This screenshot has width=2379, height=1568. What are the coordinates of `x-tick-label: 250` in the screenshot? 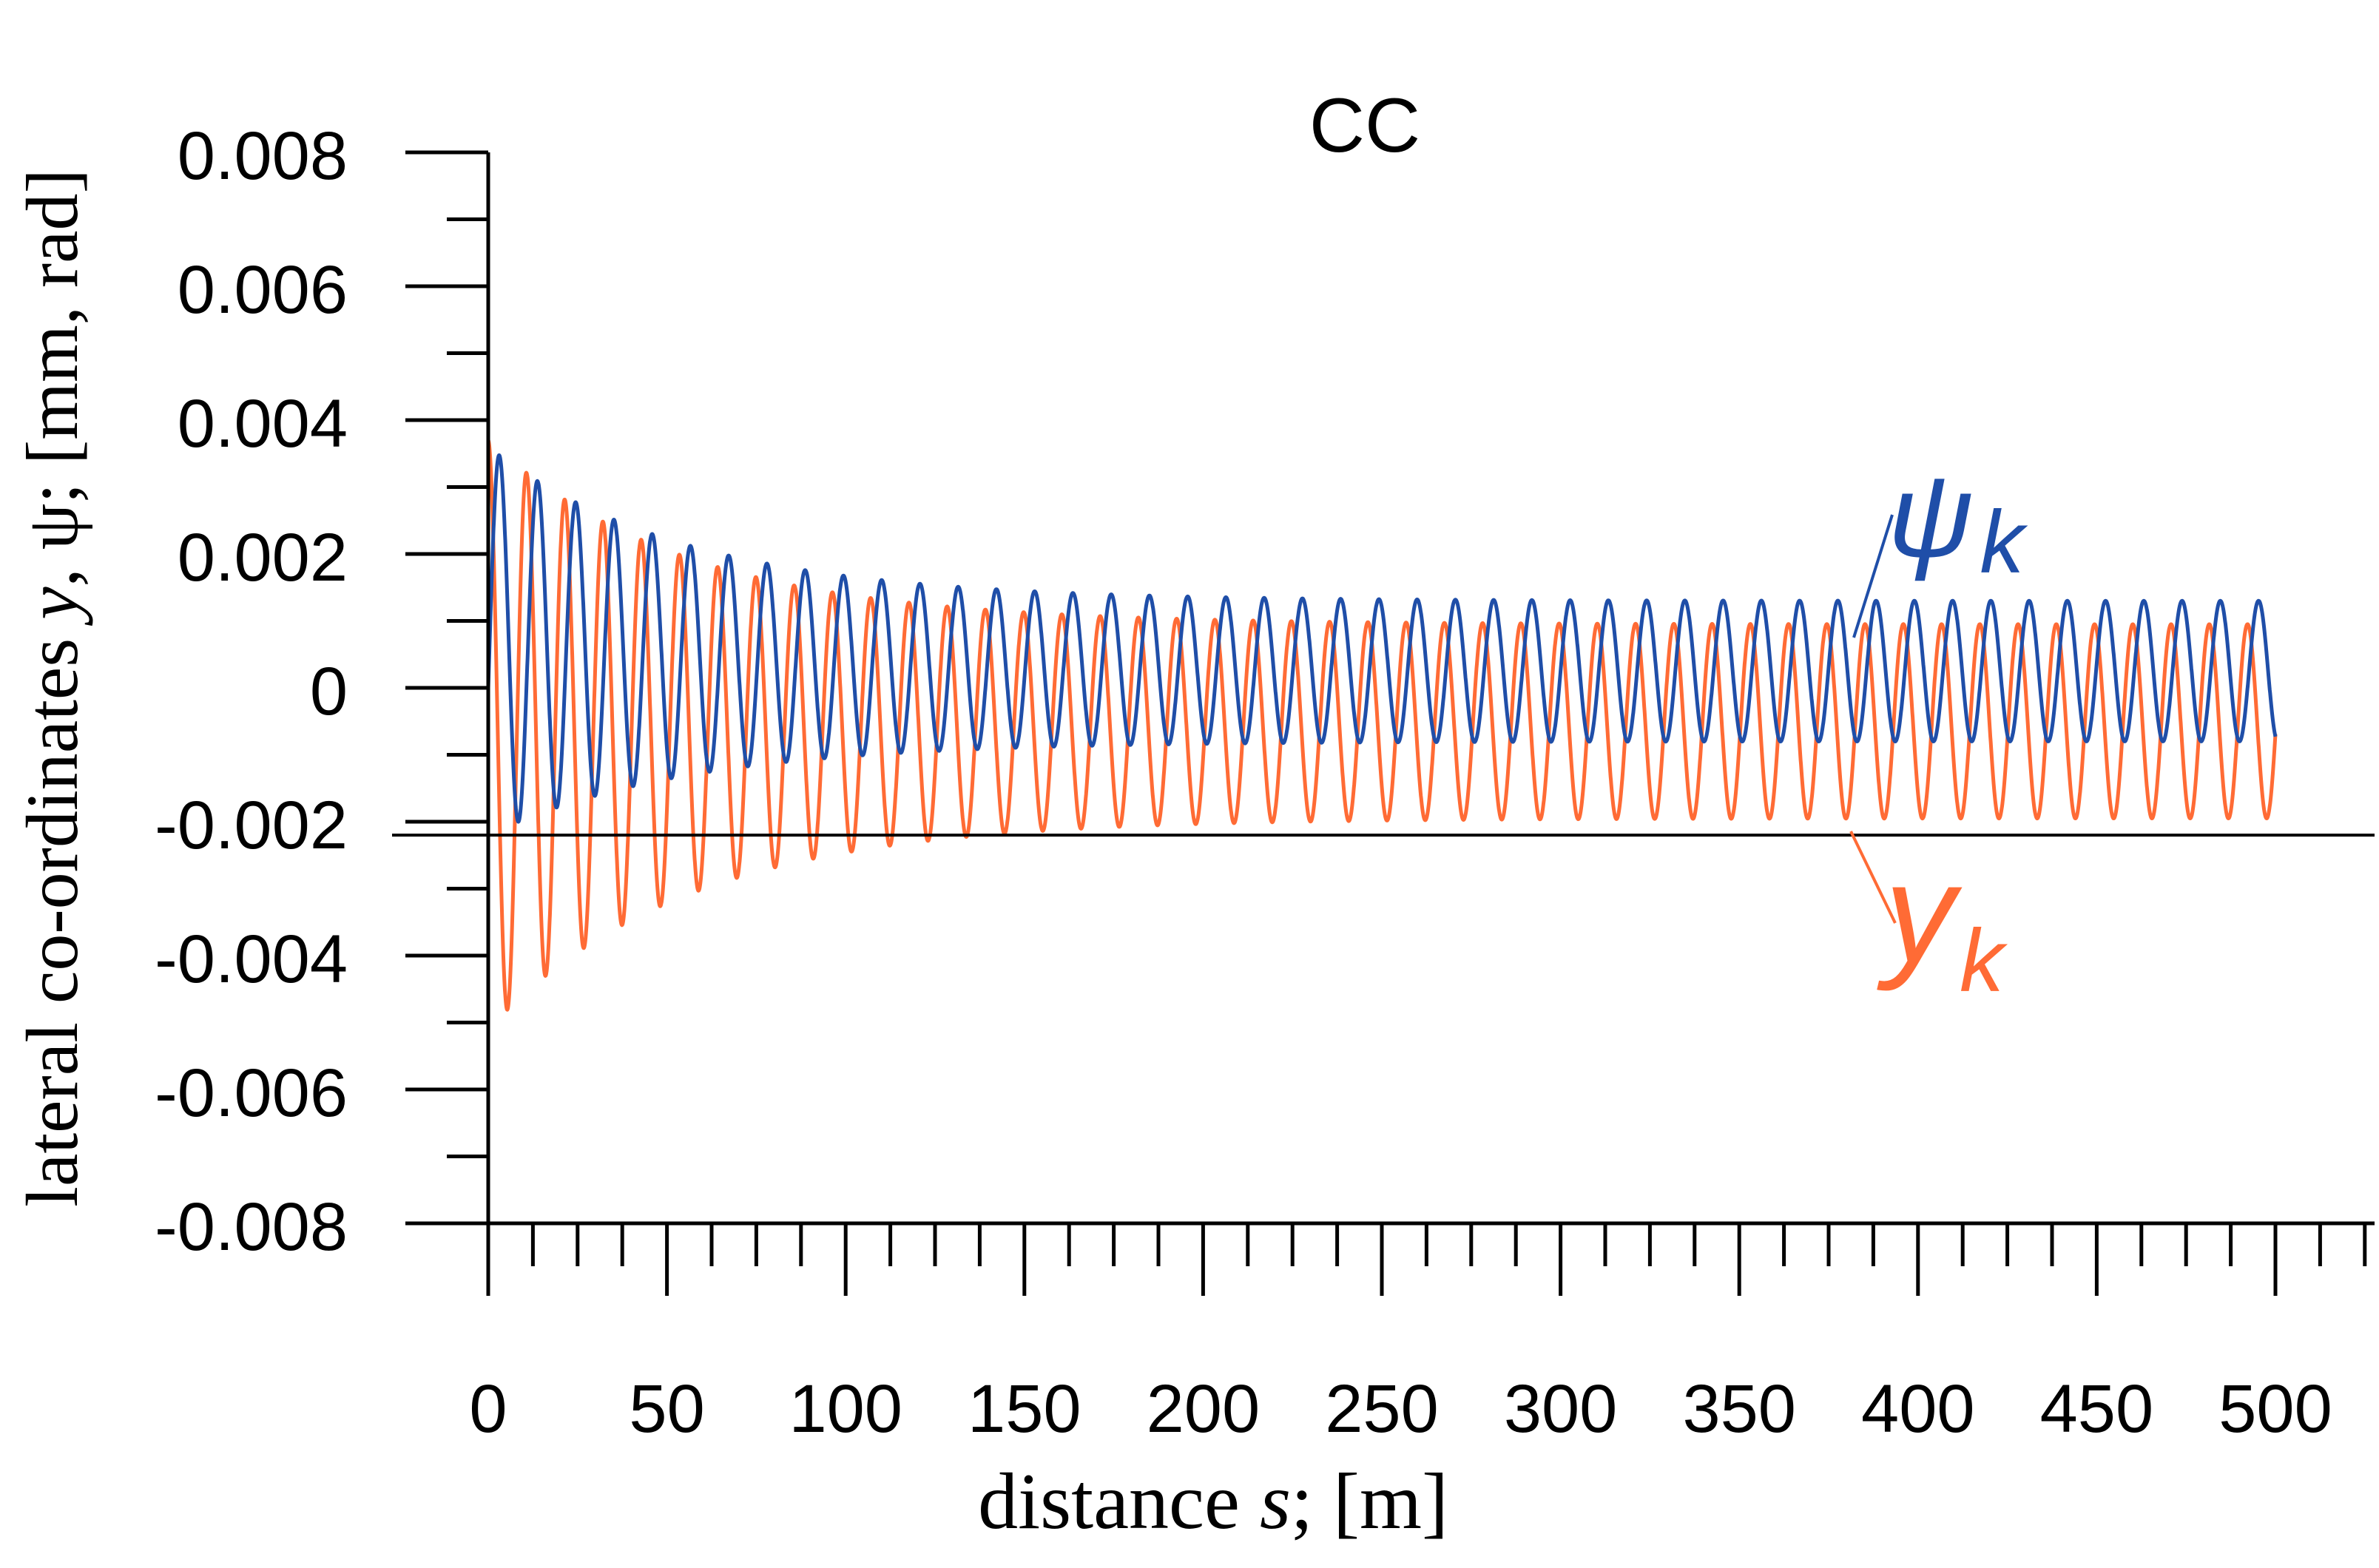 It's located at (1382, 1409).